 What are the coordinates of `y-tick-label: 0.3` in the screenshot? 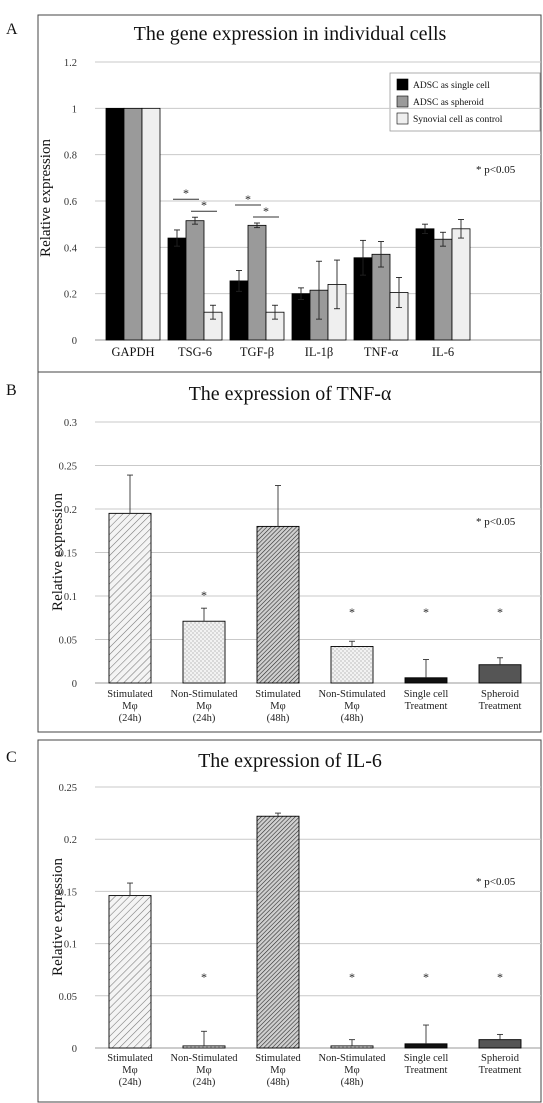 It's located at (70, 423).